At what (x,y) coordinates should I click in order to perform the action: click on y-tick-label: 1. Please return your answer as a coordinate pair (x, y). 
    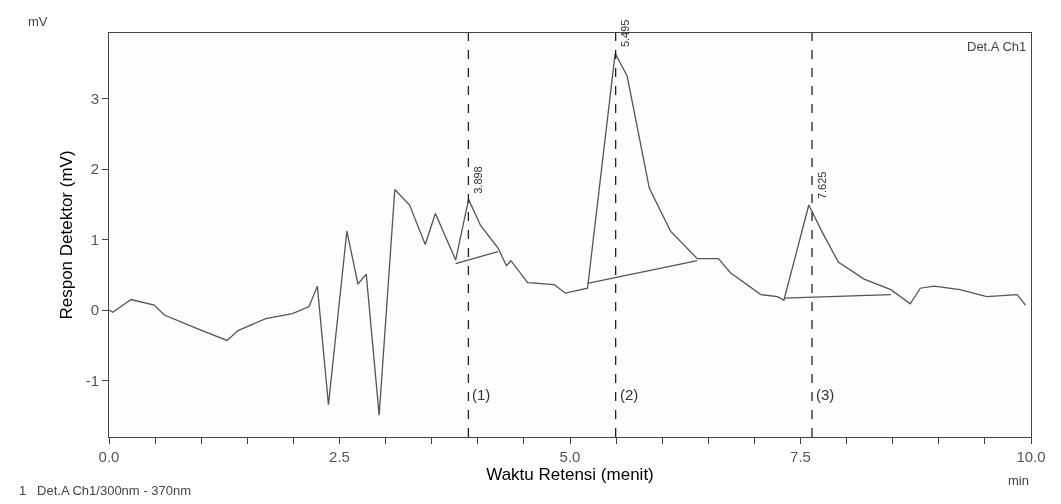
    Looking at the image, I should click on (94, 239).